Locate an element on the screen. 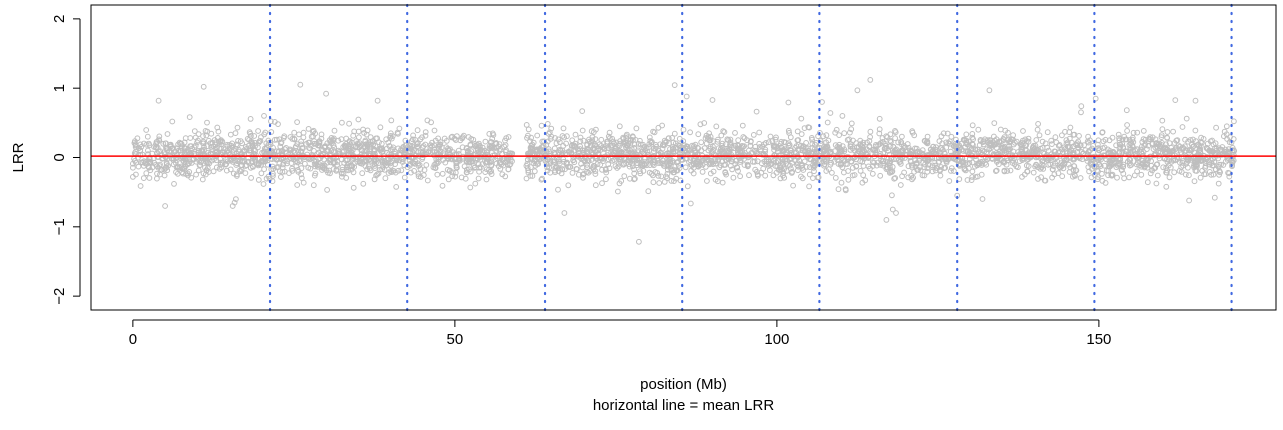  x-axis: 0 50 100 150 is located at coordinates (620, 333).